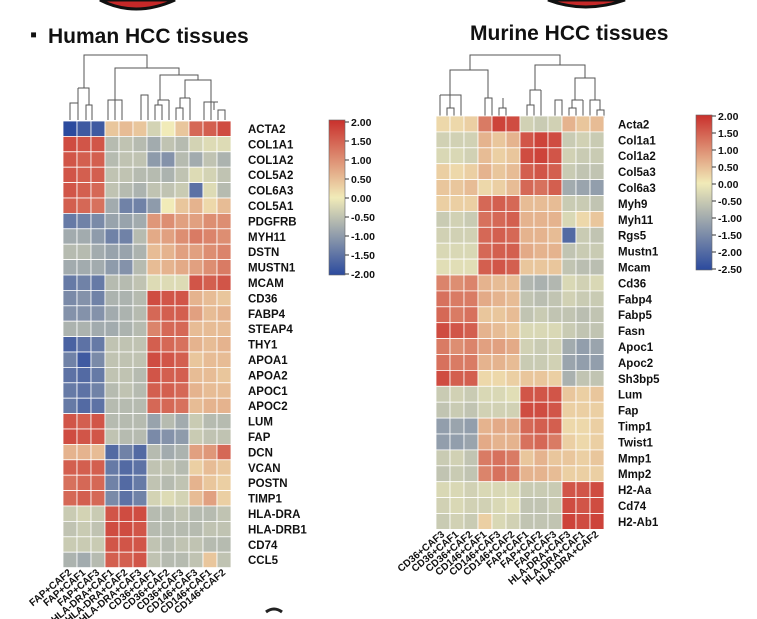 The height and width of the screenshot is (619, 757). What do you see at coordinates (270, 192) in the screenshot?
I see `row-label: COL6A3` at bounding box center [270, 192].